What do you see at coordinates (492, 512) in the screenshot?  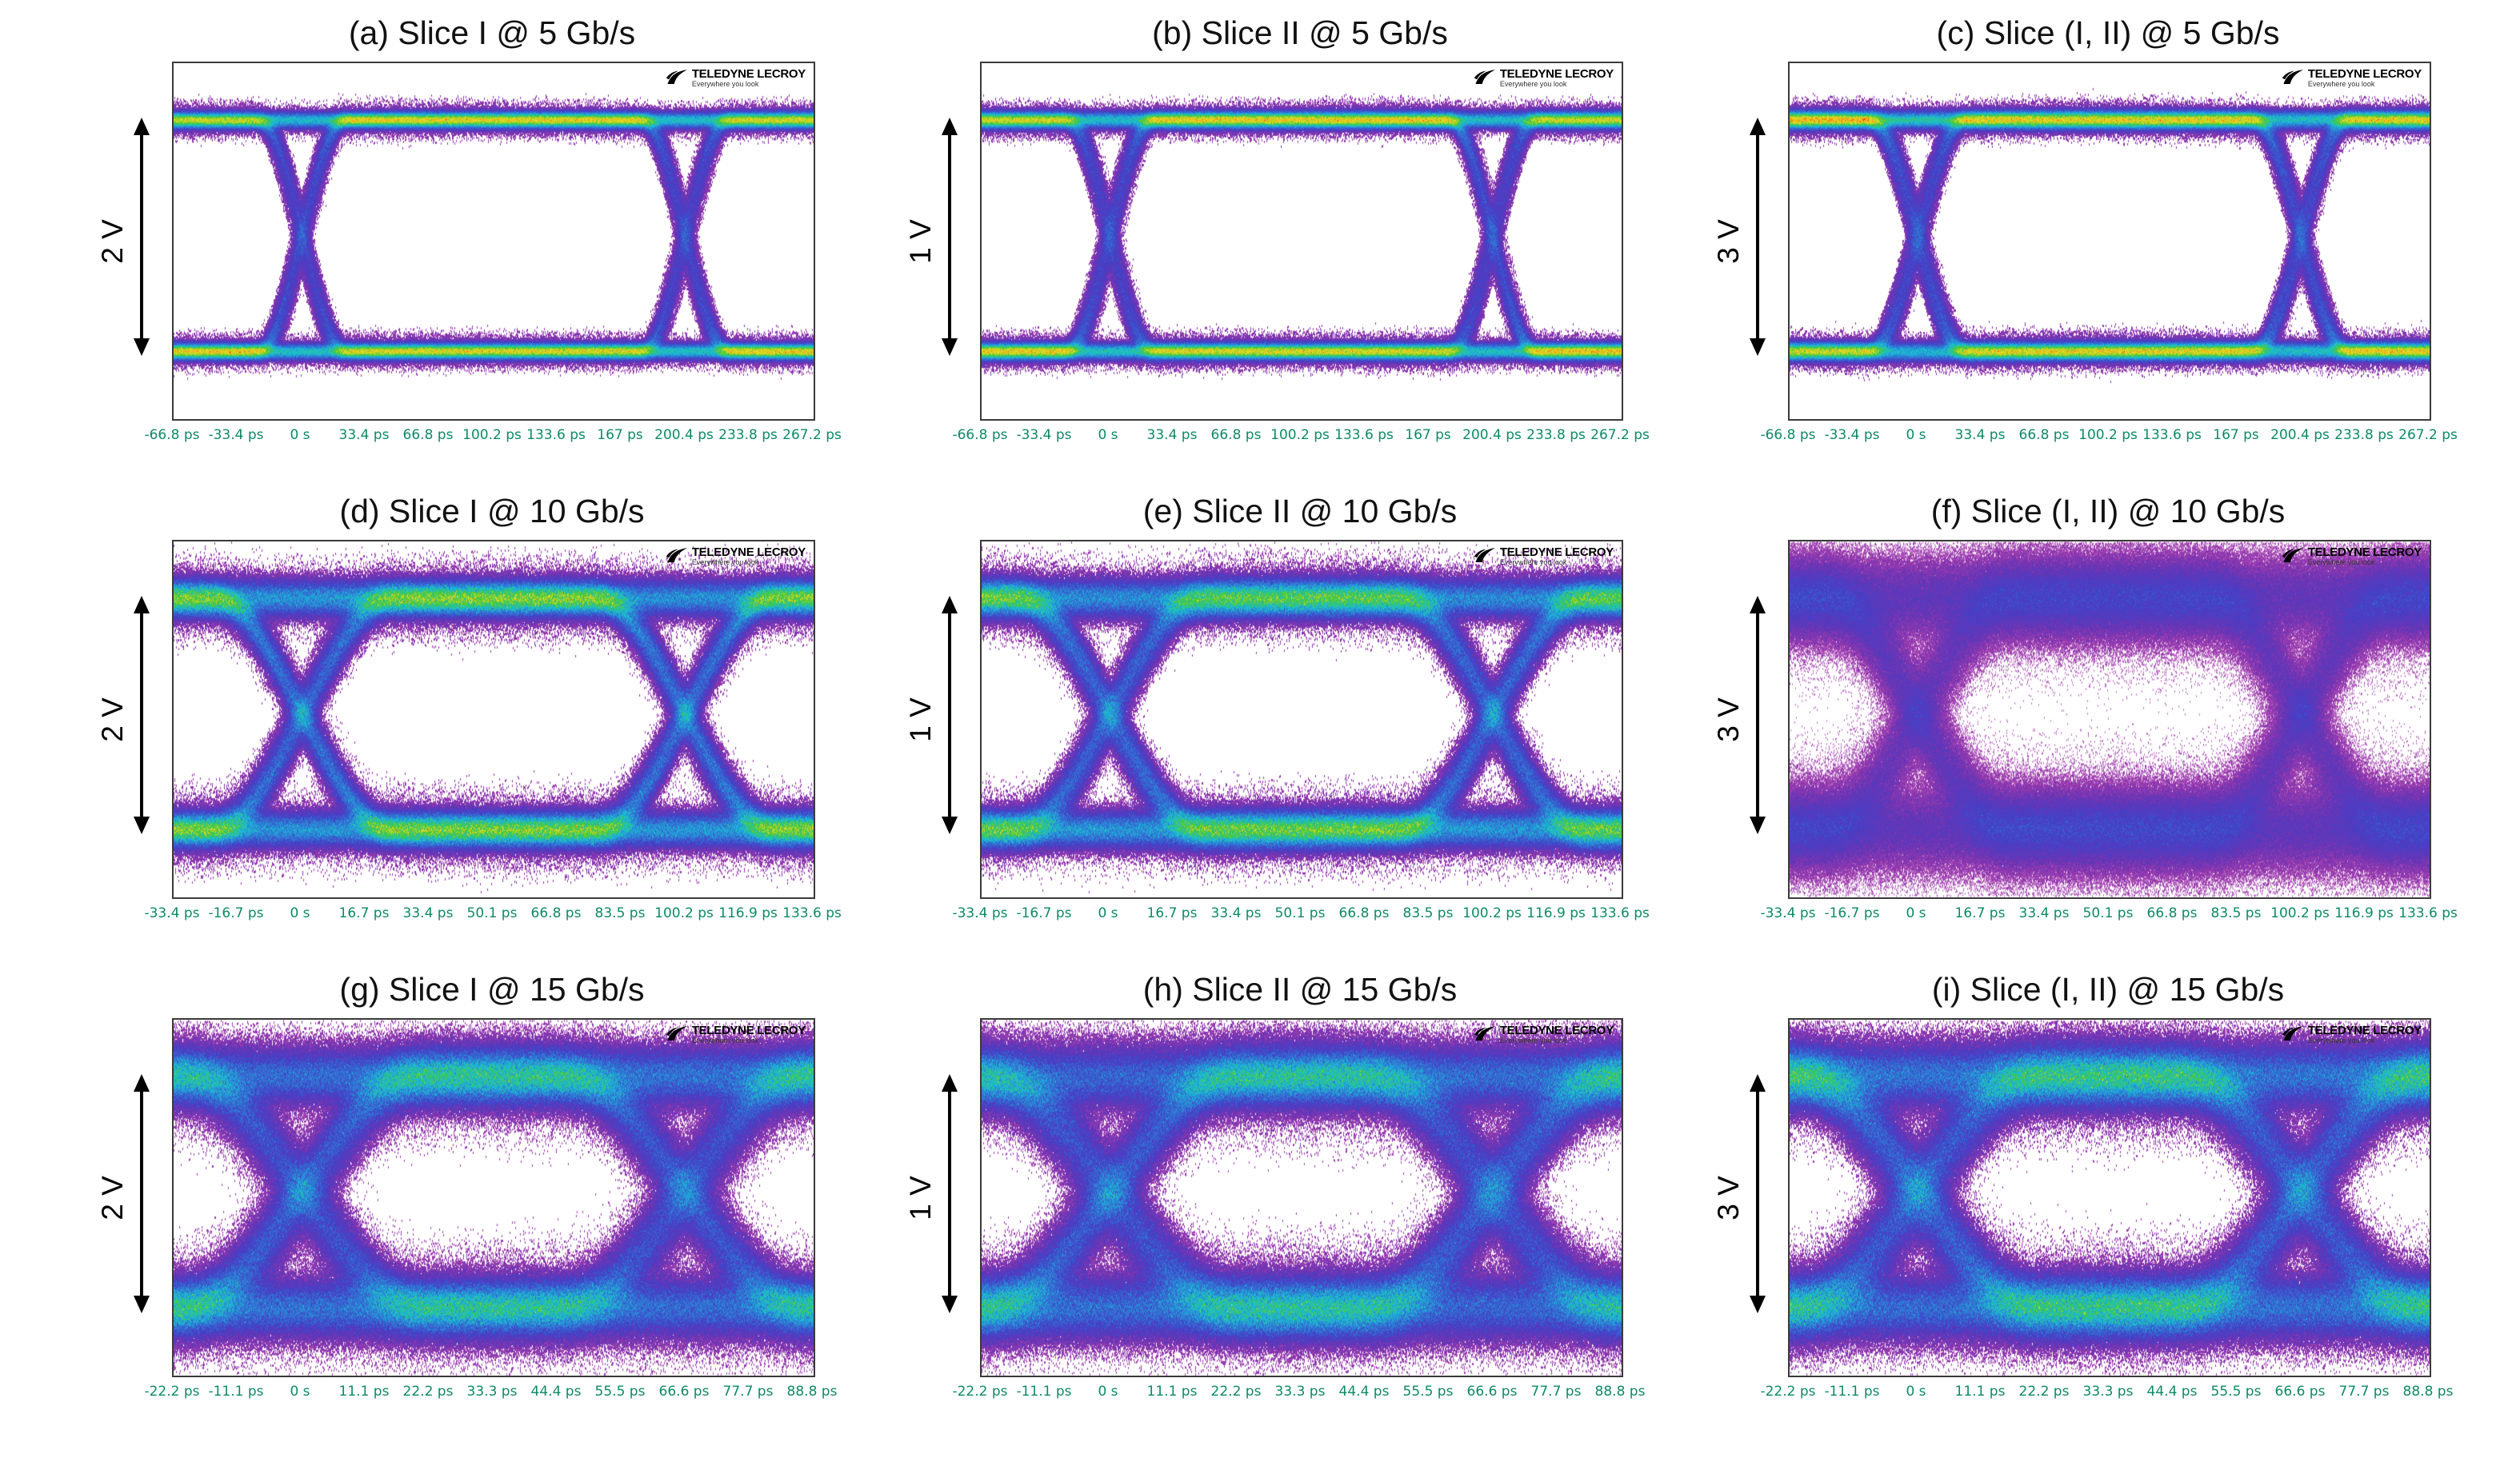 I see `panel-title: (d) Slice I @ 10 Gb/s` at bounding box center [492, 512].